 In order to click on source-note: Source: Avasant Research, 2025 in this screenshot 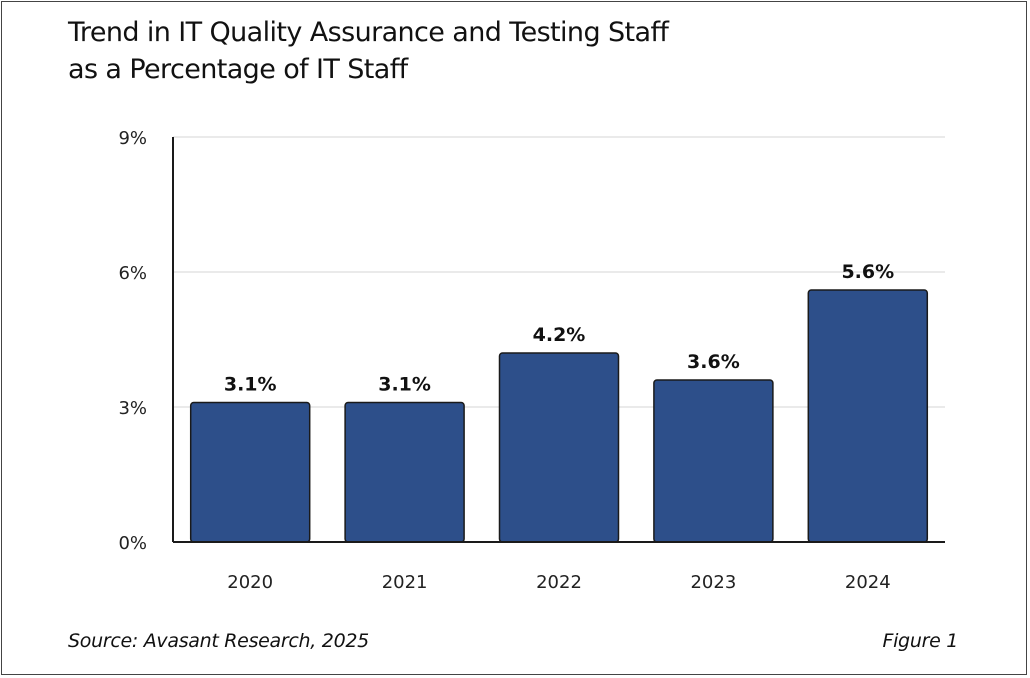, I will do `click(218, 641)`.